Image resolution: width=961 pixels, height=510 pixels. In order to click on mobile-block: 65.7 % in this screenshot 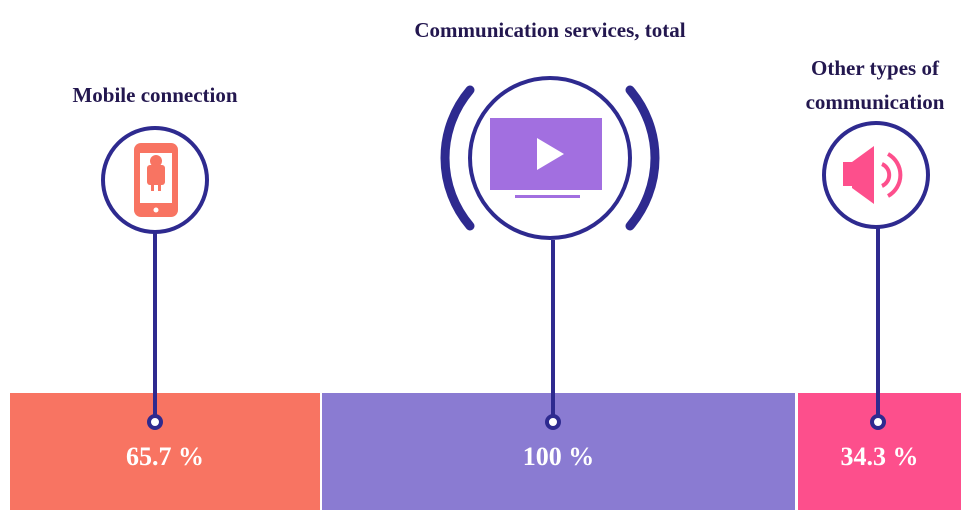, I will do `click(165, 451)`.